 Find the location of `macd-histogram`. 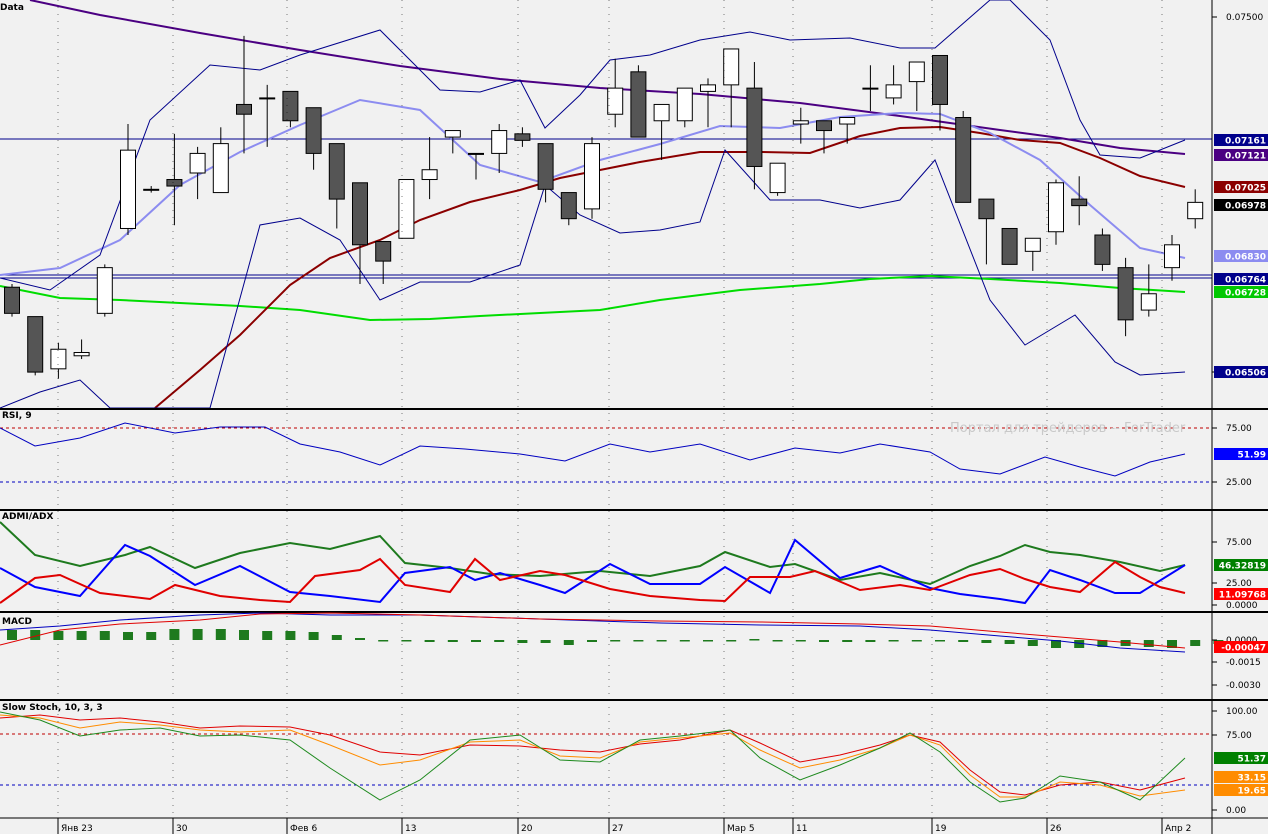

macd-histogram is located at coordinates (615, 638).